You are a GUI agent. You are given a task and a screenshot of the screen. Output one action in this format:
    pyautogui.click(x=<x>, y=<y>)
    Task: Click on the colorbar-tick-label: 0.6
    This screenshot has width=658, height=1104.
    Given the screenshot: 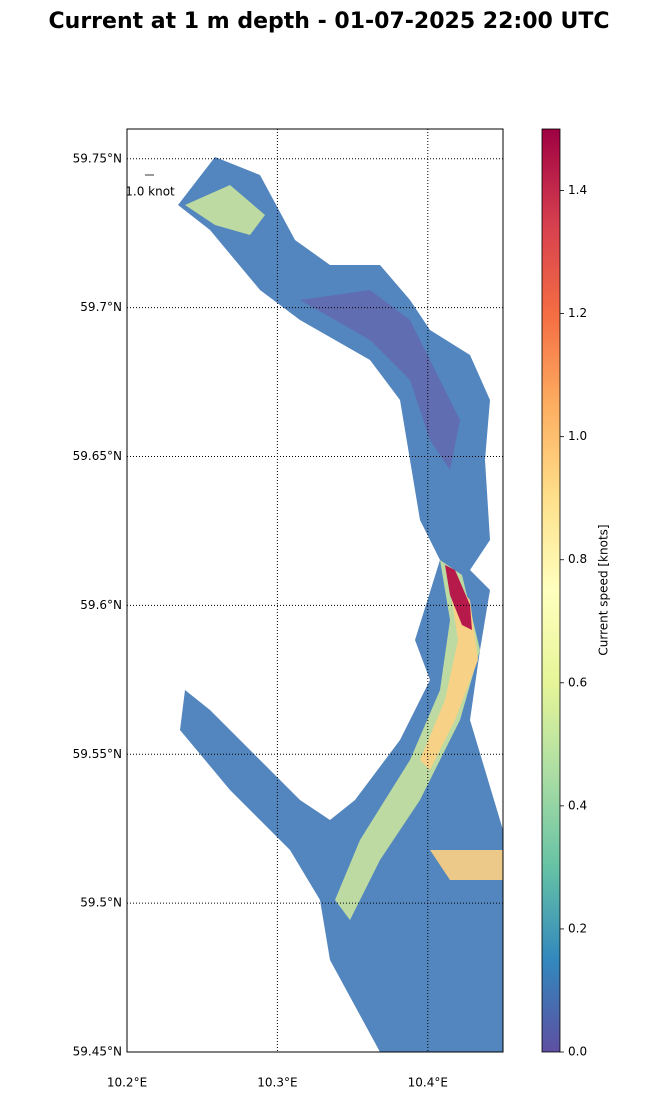 What is the action you would take?
    pyautogui.click(x=577, y=682)
    